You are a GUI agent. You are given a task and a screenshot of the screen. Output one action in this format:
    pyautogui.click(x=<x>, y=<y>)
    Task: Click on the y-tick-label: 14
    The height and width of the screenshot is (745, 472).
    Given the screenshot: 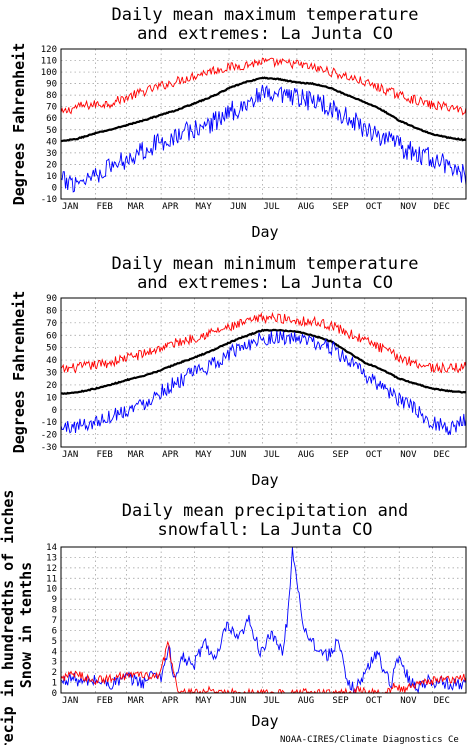 What is the action you would take?
    pyautogui.click(x=51, y=548)
    